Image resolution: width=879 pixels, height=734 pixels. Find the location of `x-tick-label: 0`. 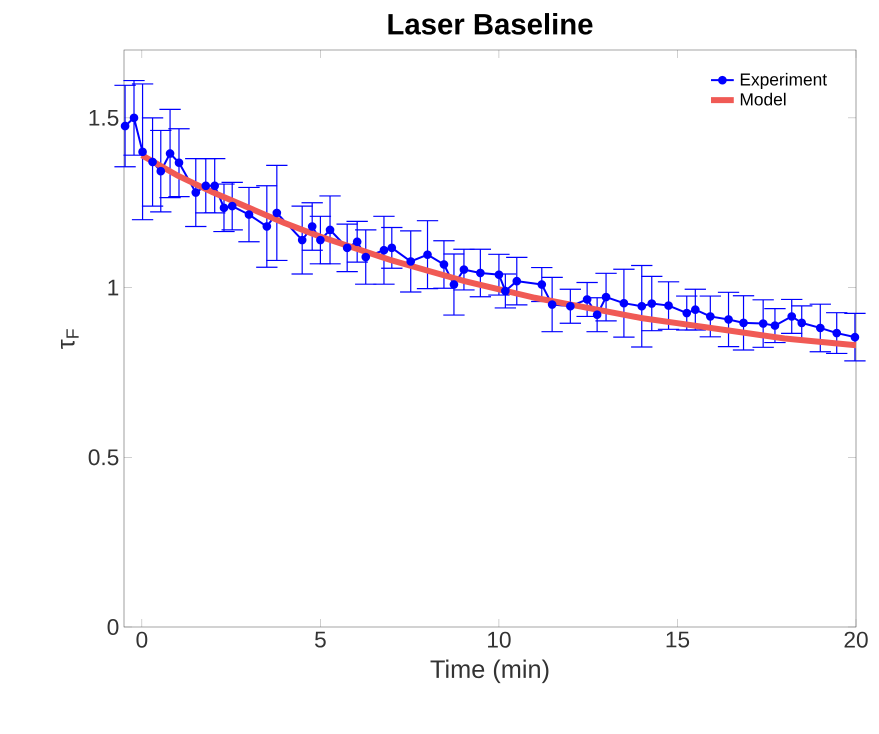

x-tick-label: 0 is located at coordinates (142, 640).